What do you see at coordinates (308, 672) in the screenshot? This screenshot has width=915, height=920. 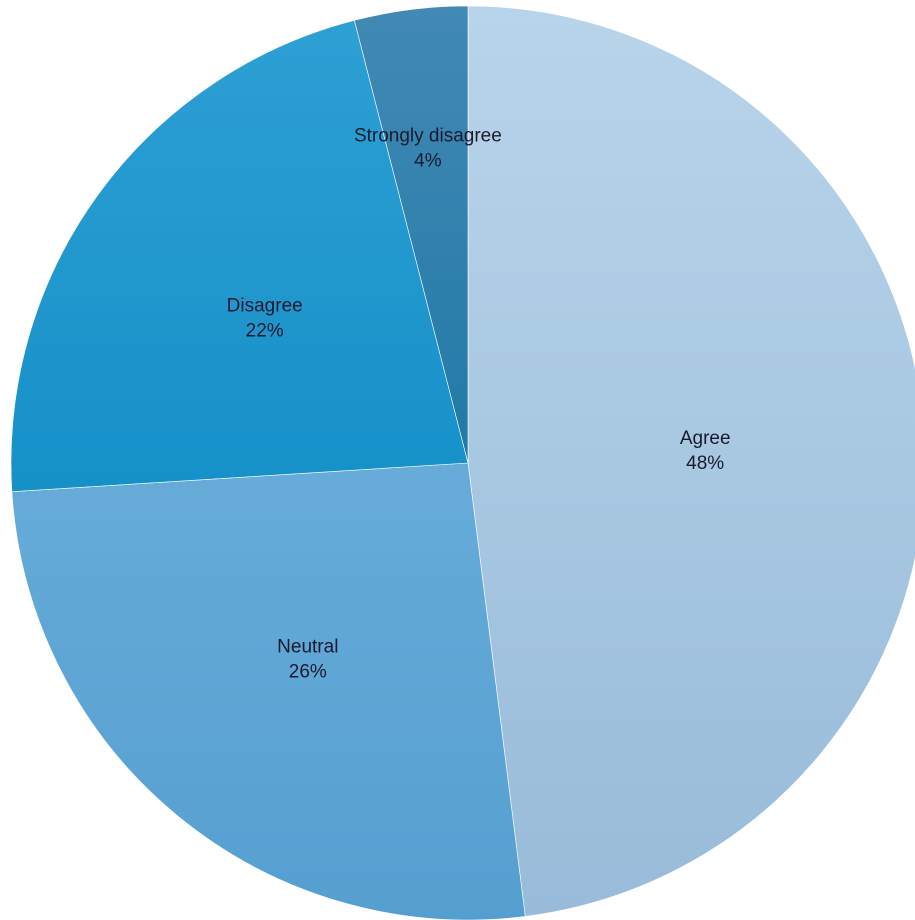 I see `slice-value-neutral: 26%` at bounding box center [308, 672].